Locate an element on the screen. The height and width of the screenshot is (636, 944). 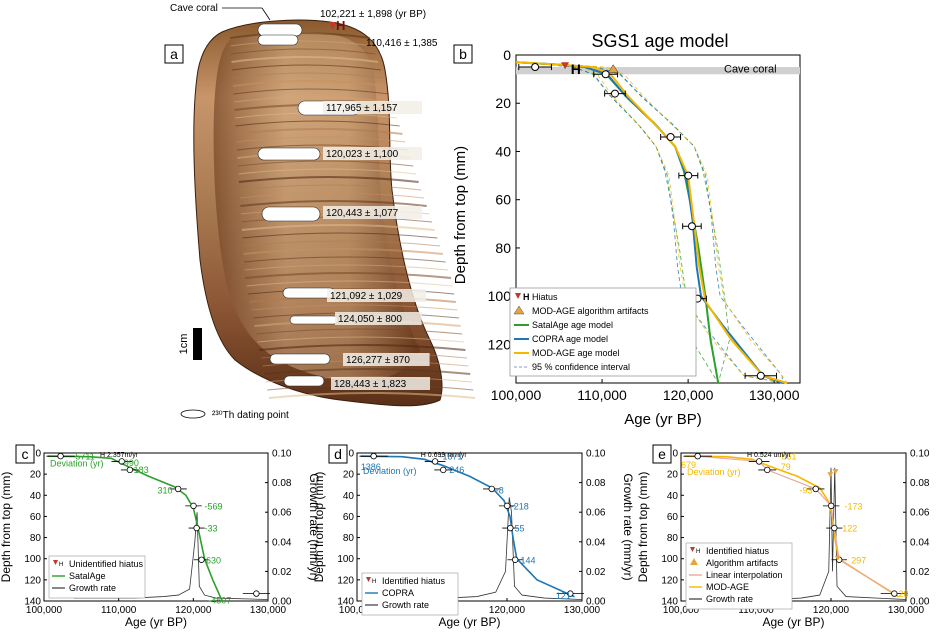
panel-label-b: b is located at coordinates (463, 54).